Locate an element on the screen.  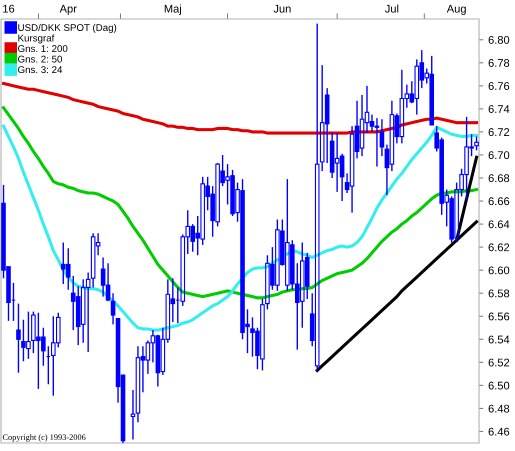
x-tick-label: Jul is located at coordinates (391, 8).